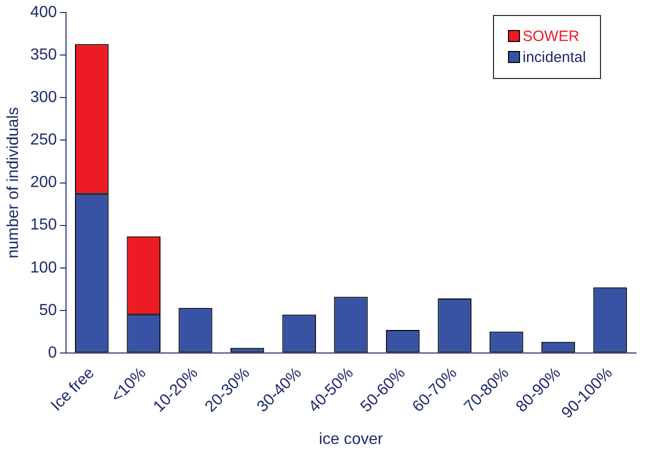 This screenshot has height=453, width=646. What do you see at coordinates (43, 225) in the screenshot?
I see `y-tick-label: 150` at bounding box center [43, 225].